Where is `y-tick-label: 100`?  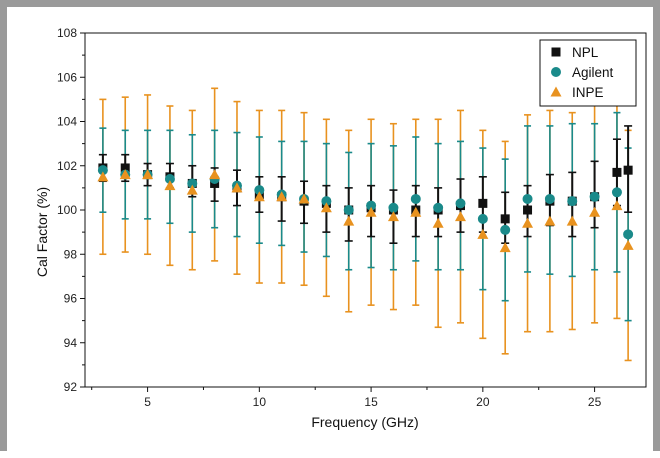 y-tick-label: 100 is located at coordinates (67, 210).